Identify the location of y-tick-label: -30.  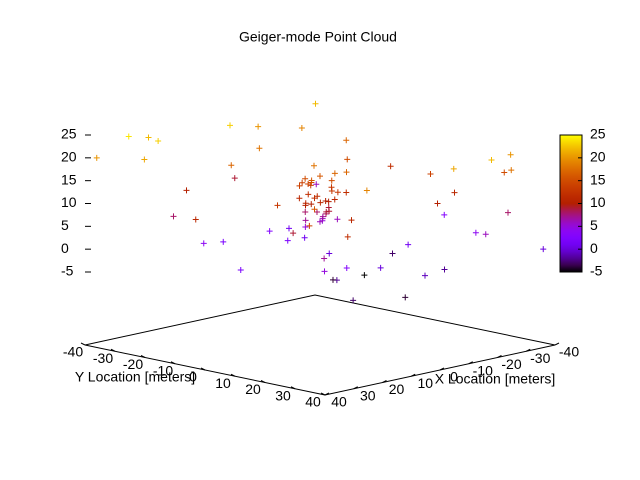
(103, 358).